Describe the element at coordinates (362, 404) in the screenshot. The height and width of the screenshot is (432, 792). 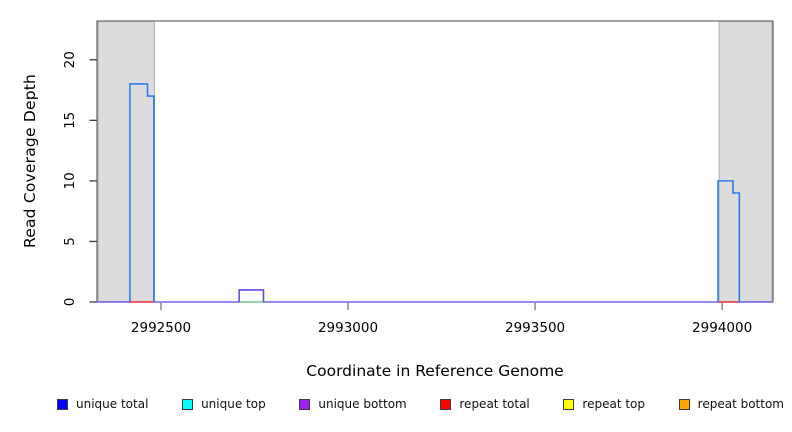
I see `legend-label: unique bottom` at that location.